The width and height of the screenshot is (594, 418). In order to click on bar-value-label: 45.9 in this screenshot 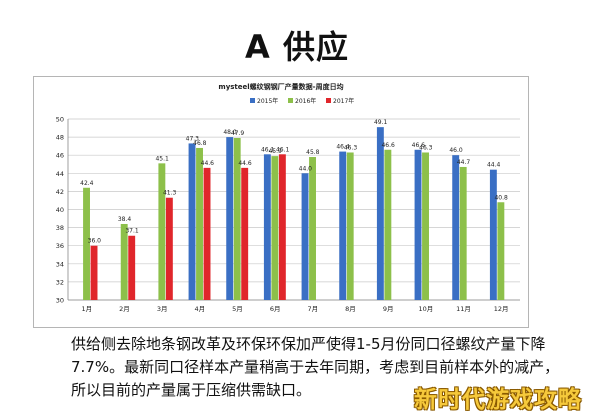, I will do `click(275, 151)`.